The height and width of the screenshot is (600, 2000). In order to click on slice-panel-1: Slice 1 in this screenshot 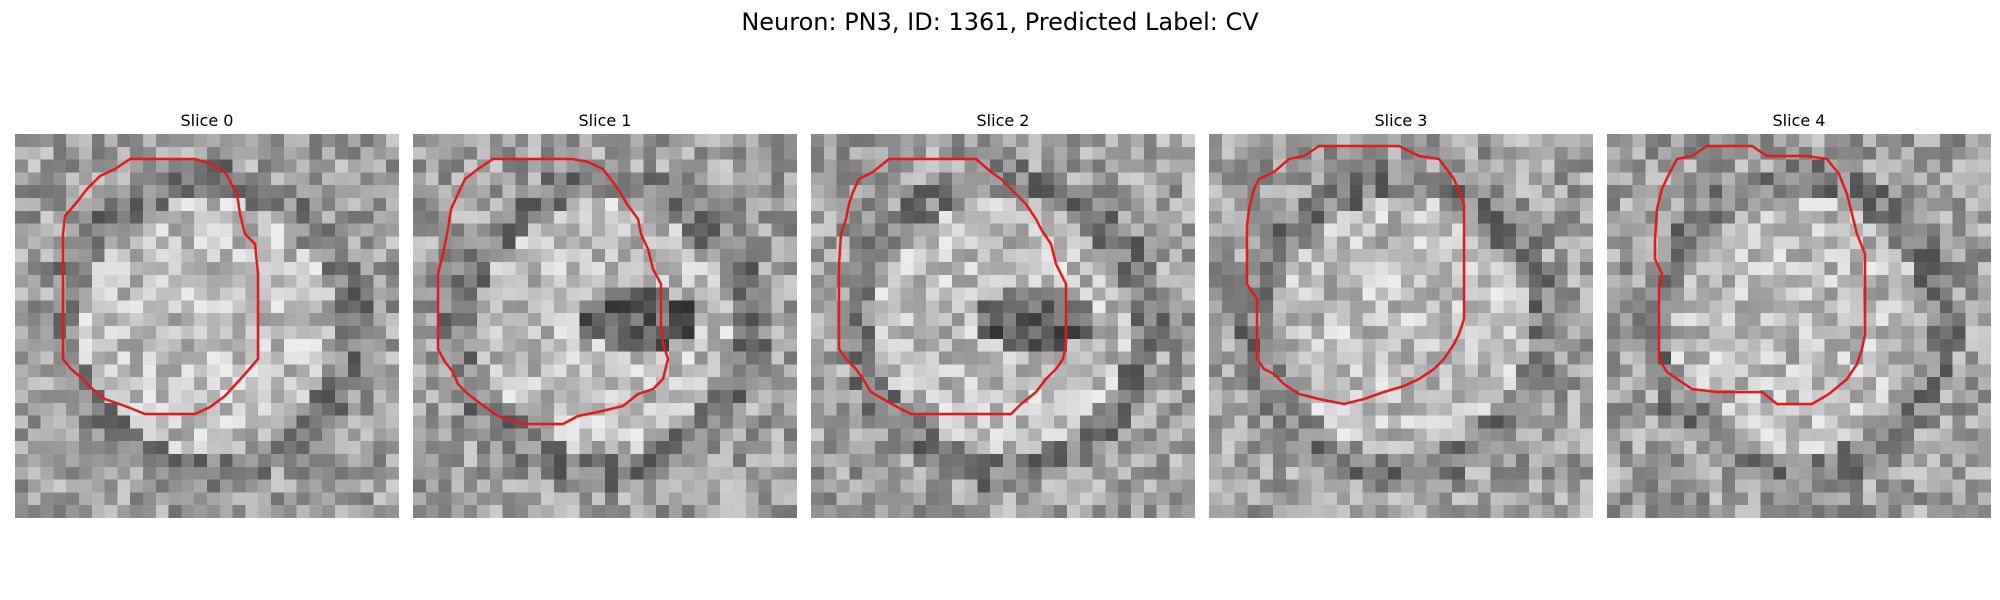, I will do `click(605, 314)`.